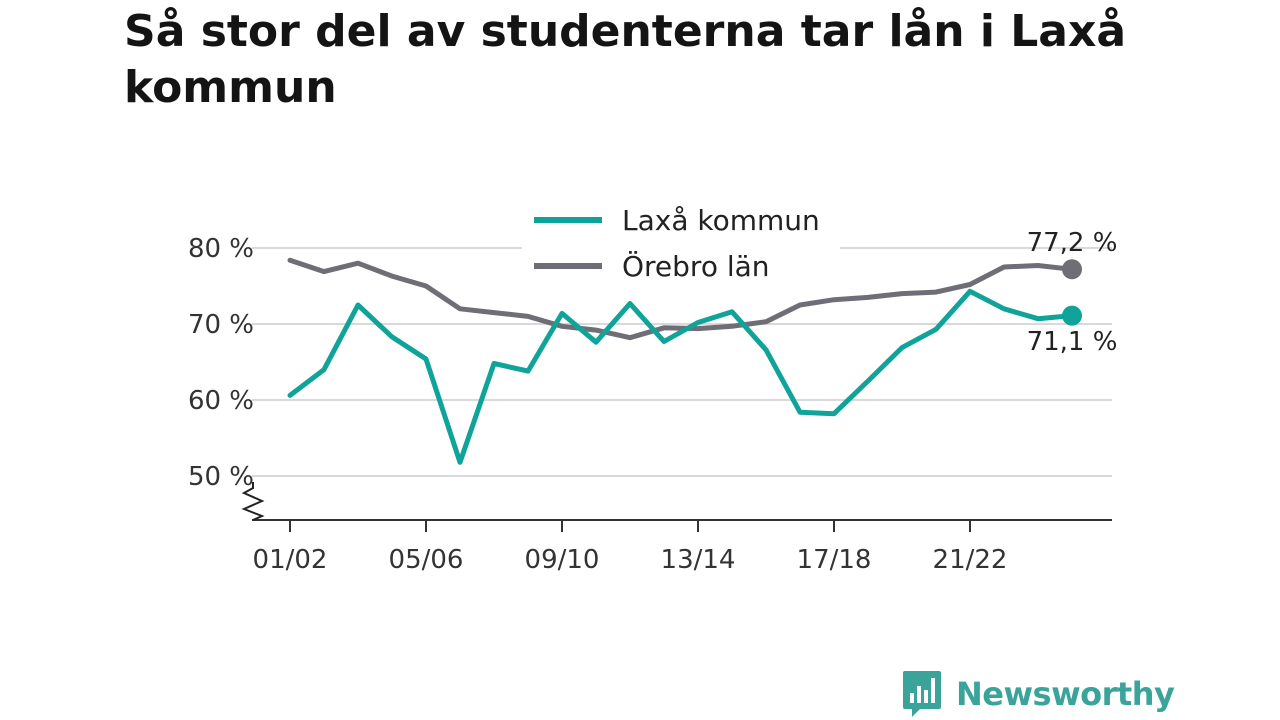 Image resolution: width=1280 pixels, height=720 pixels. What do you see at coordinates (1065, 694) in the screenshot?
I see `brand-name: Newsworthy` at bounding box center [1065, 694].